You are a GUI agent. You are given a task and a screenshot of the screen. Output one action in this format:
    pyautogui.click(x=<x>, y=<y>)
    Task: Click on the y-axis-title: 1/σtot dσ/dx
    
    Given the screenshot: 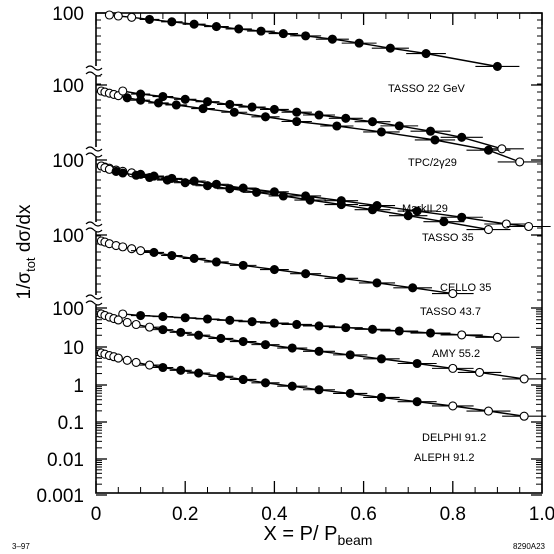 What is the action you would take?
    pyautogui.click(x=26, y=251)
    